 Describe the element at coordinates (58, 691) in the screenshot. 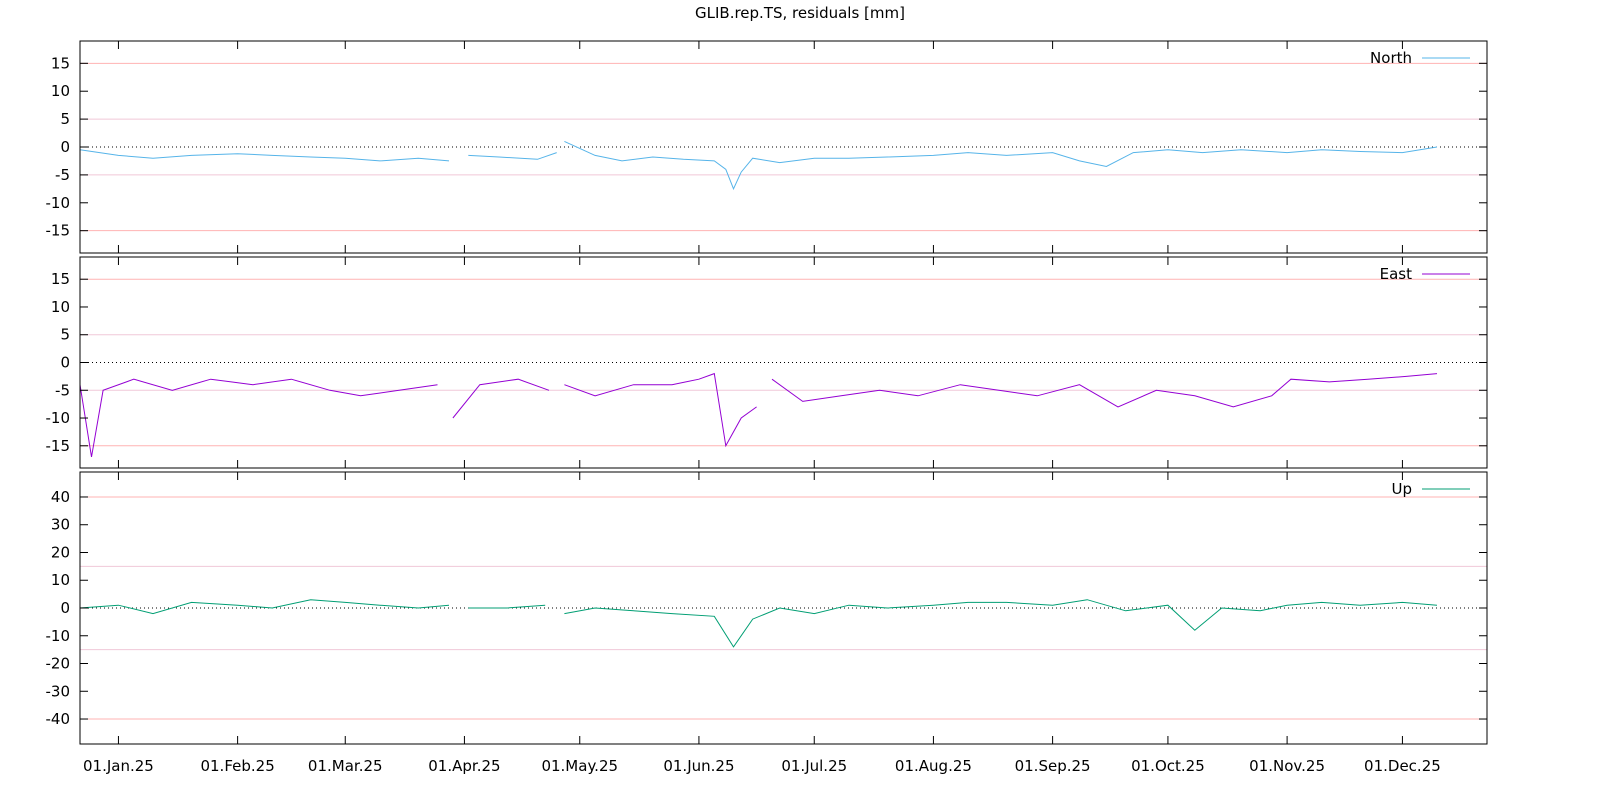

I see `y-tick-label: -30` at that location.